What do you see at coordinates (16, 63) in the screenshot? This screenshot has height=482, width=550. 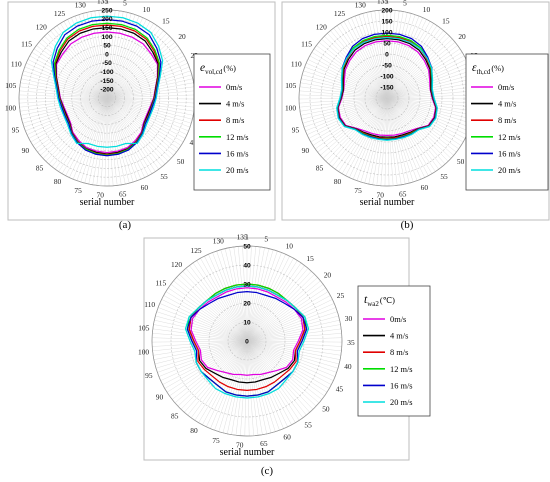 I see `angle-tick-label: 110` at bounding box center [16, 63].